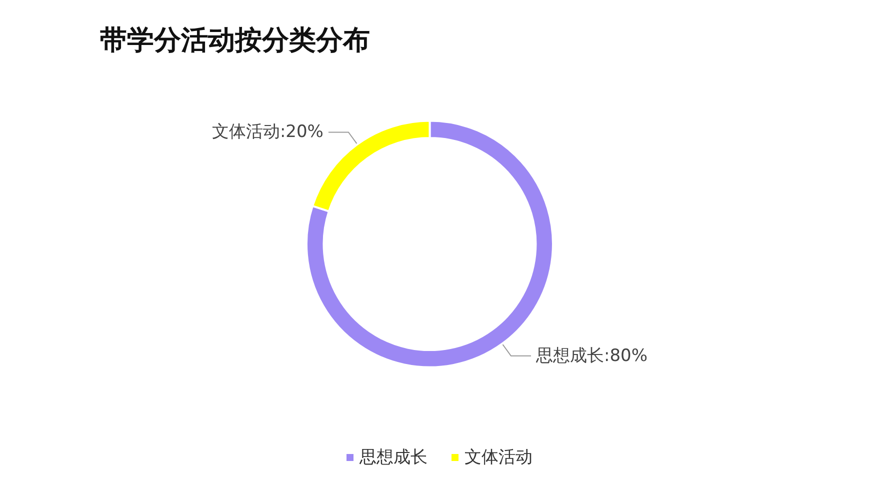 The image size is (877, 493). What do you see at coordinates (235, 40) in the screenshot?
I see `chart-title: 带学分活动按分类分布` at bounding box center [235, 40].